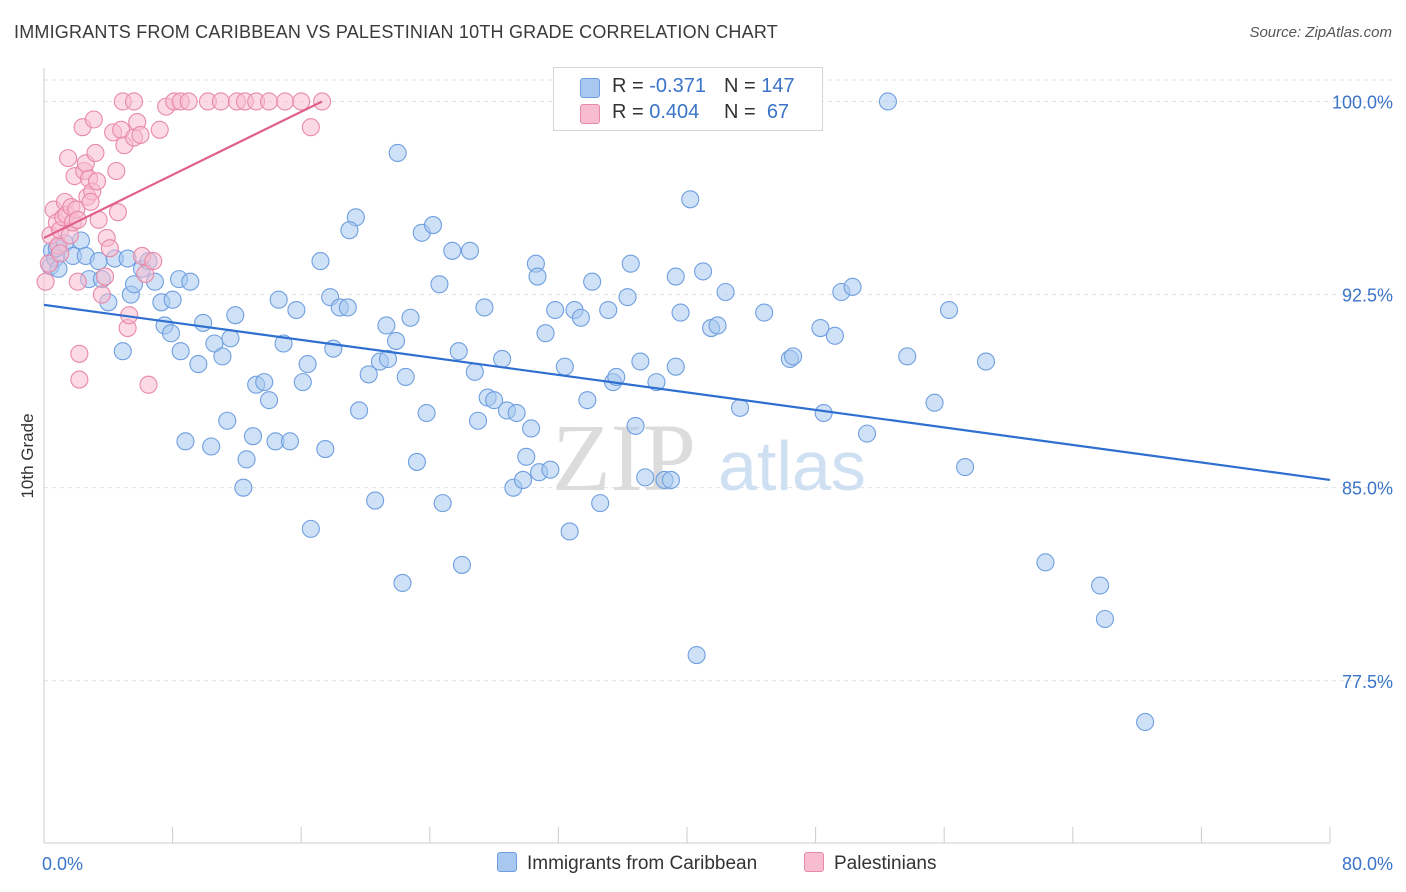 Image resolution: width=1406 pixels, height=892 pixels. I want to click on y-axis-label: 10th Grade, so click(27, 456).